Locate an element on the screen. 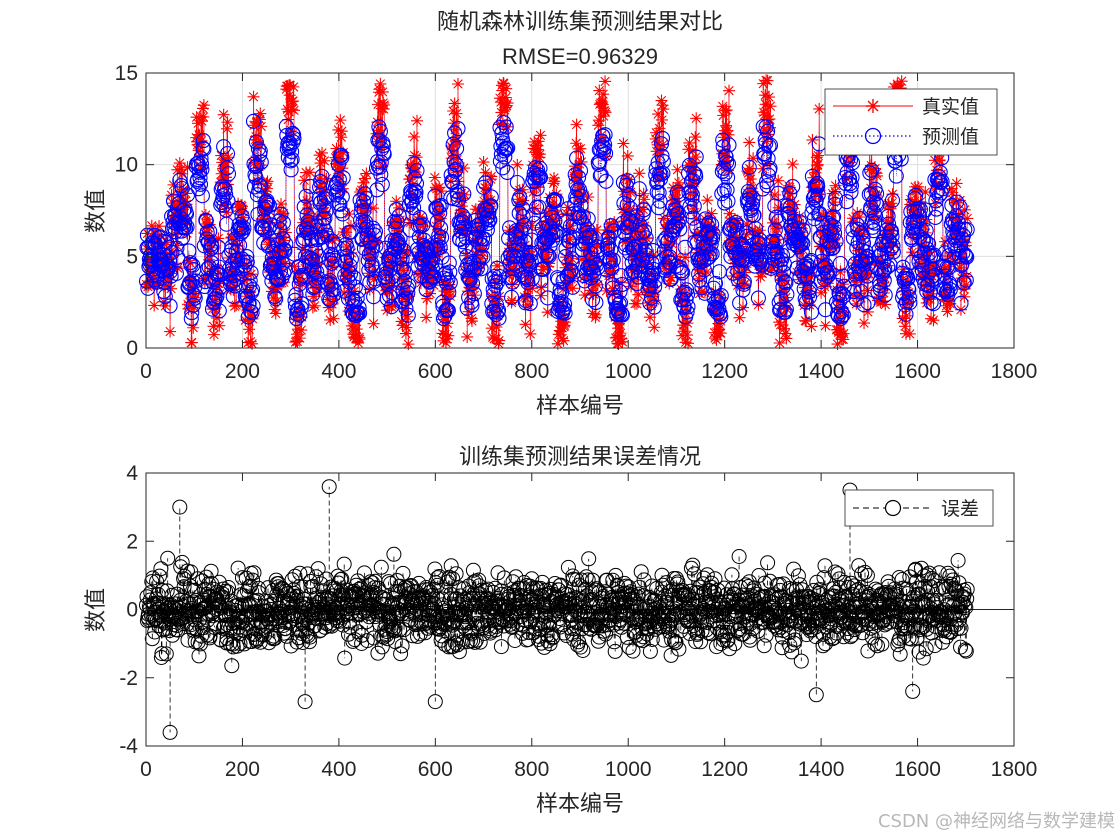 This screenshot has width=1120, height=840. x-tick-label: 1200 is located at coordinates (724, 371).